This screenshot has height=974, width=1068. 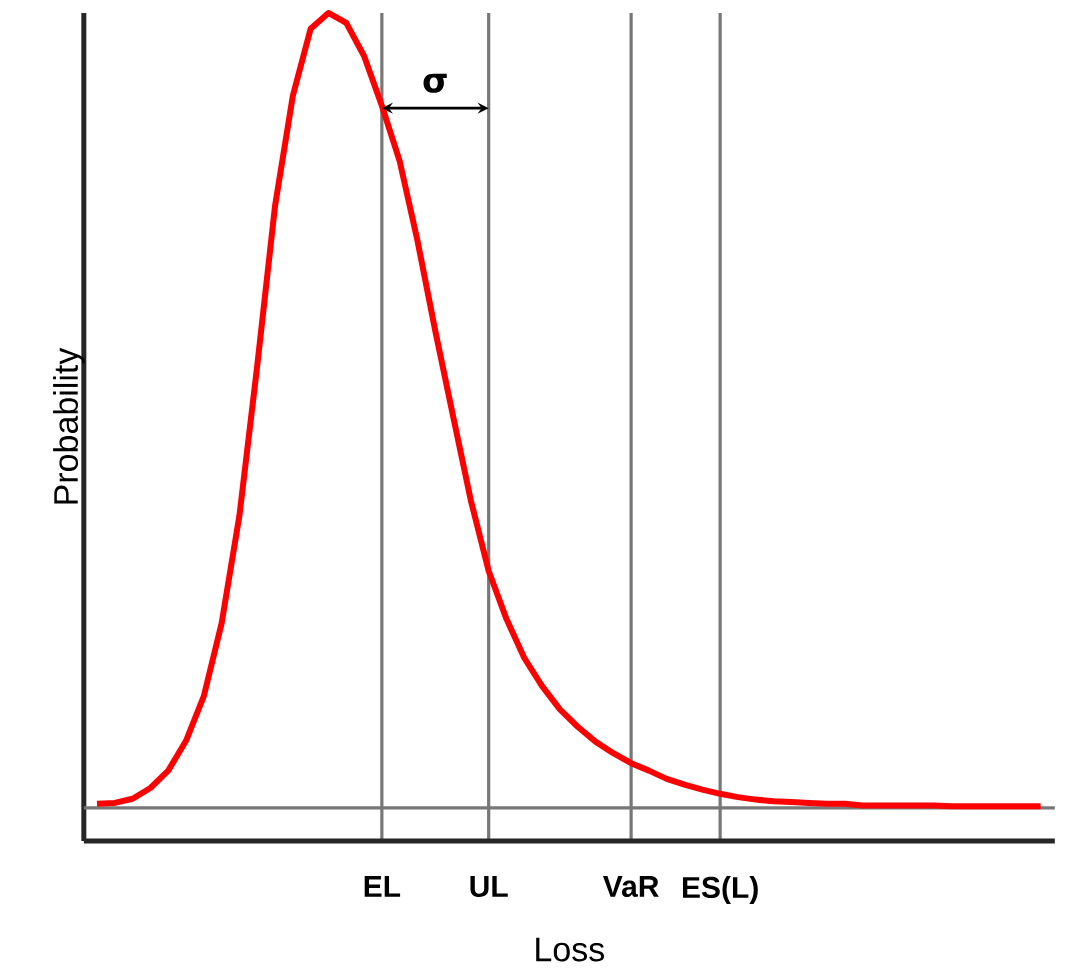 What do you see at coordinates (570, 949) in the screenshot?
I see `x-axis-title: Loss` at bounding box center [570, 949].